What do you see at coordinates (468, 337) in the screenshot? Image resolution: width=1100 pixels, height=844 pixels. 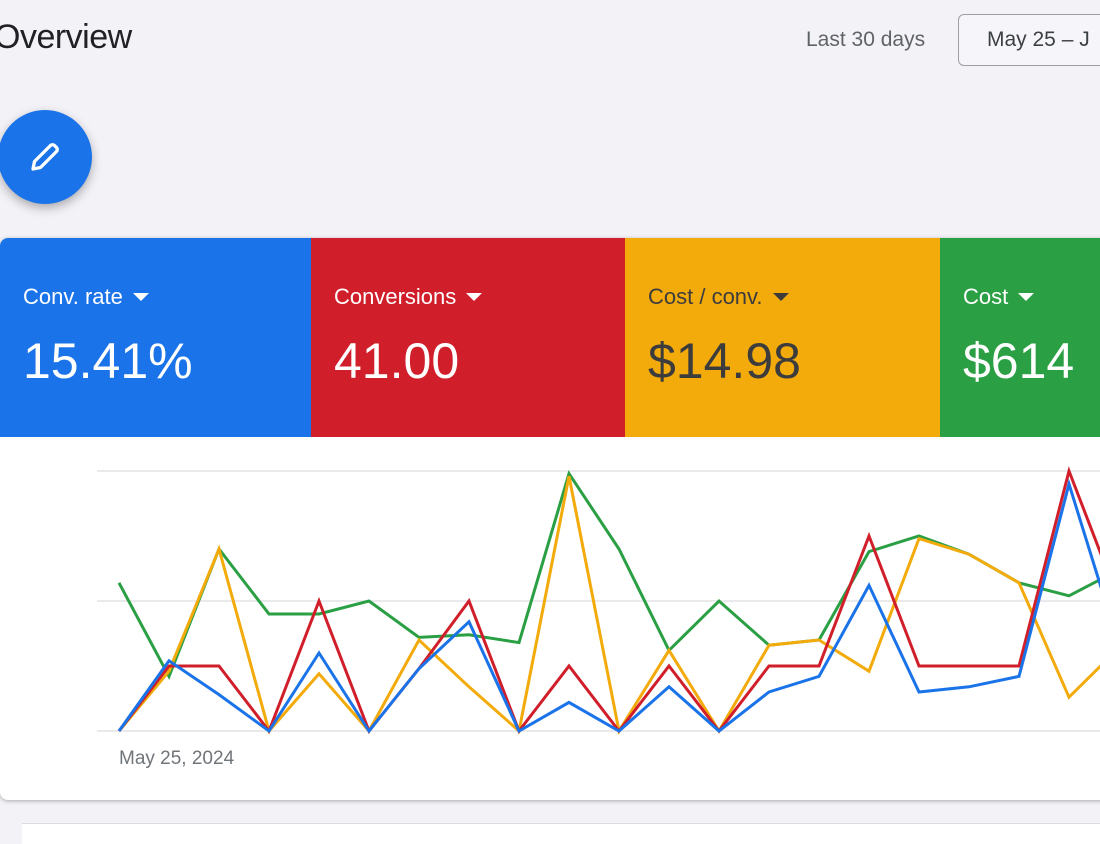 I see `metric-tile-conversions: Conversions 41.00` at bounding box center [468, 337].